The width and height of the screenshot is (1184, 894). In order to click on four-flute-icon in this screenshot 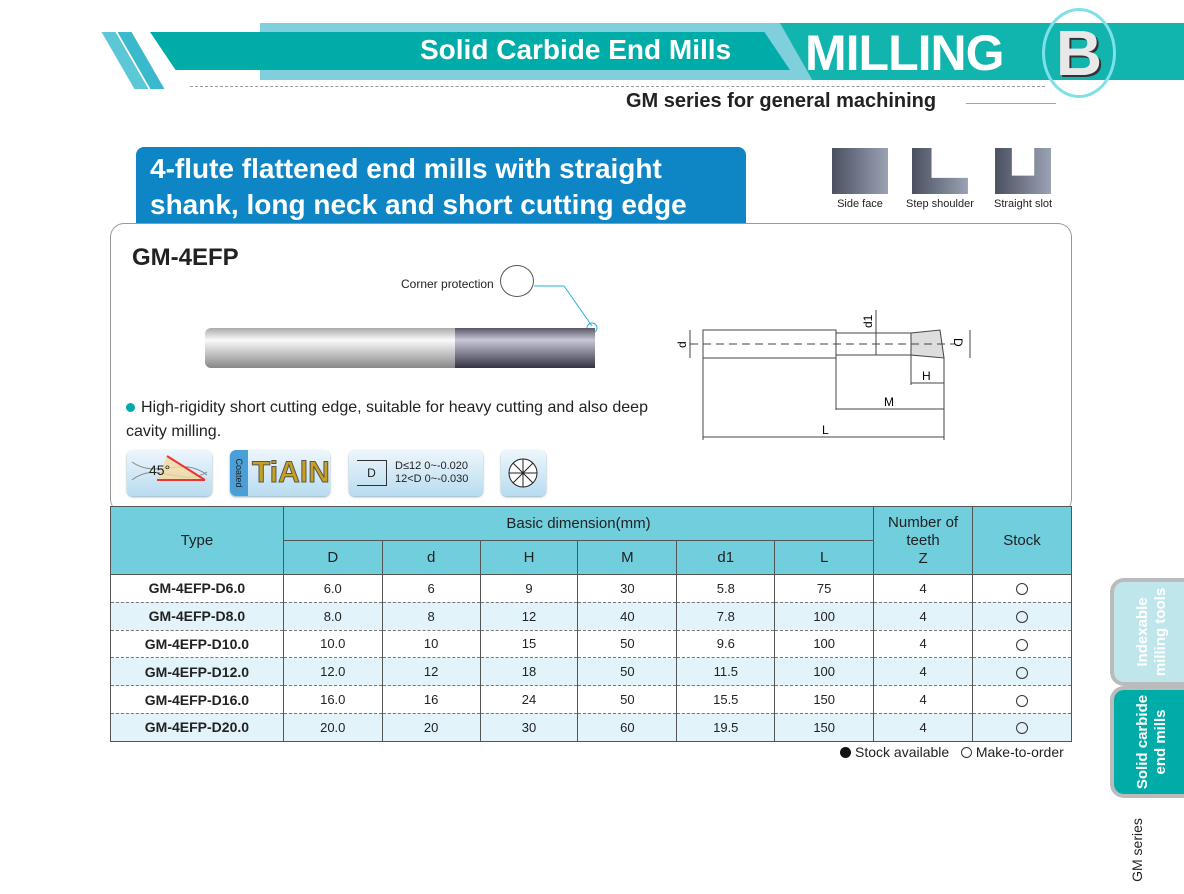, I will do `click(523, 473)`.